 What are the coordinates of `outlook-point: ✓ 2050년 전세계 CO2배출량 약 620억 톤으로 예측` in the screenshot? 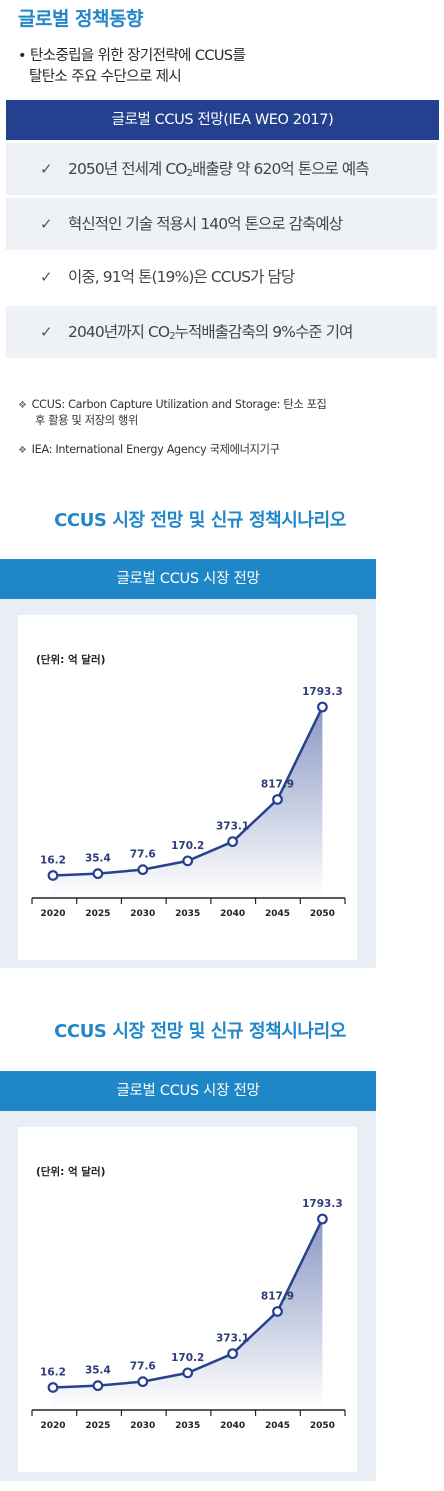 It's located at (221, 169).